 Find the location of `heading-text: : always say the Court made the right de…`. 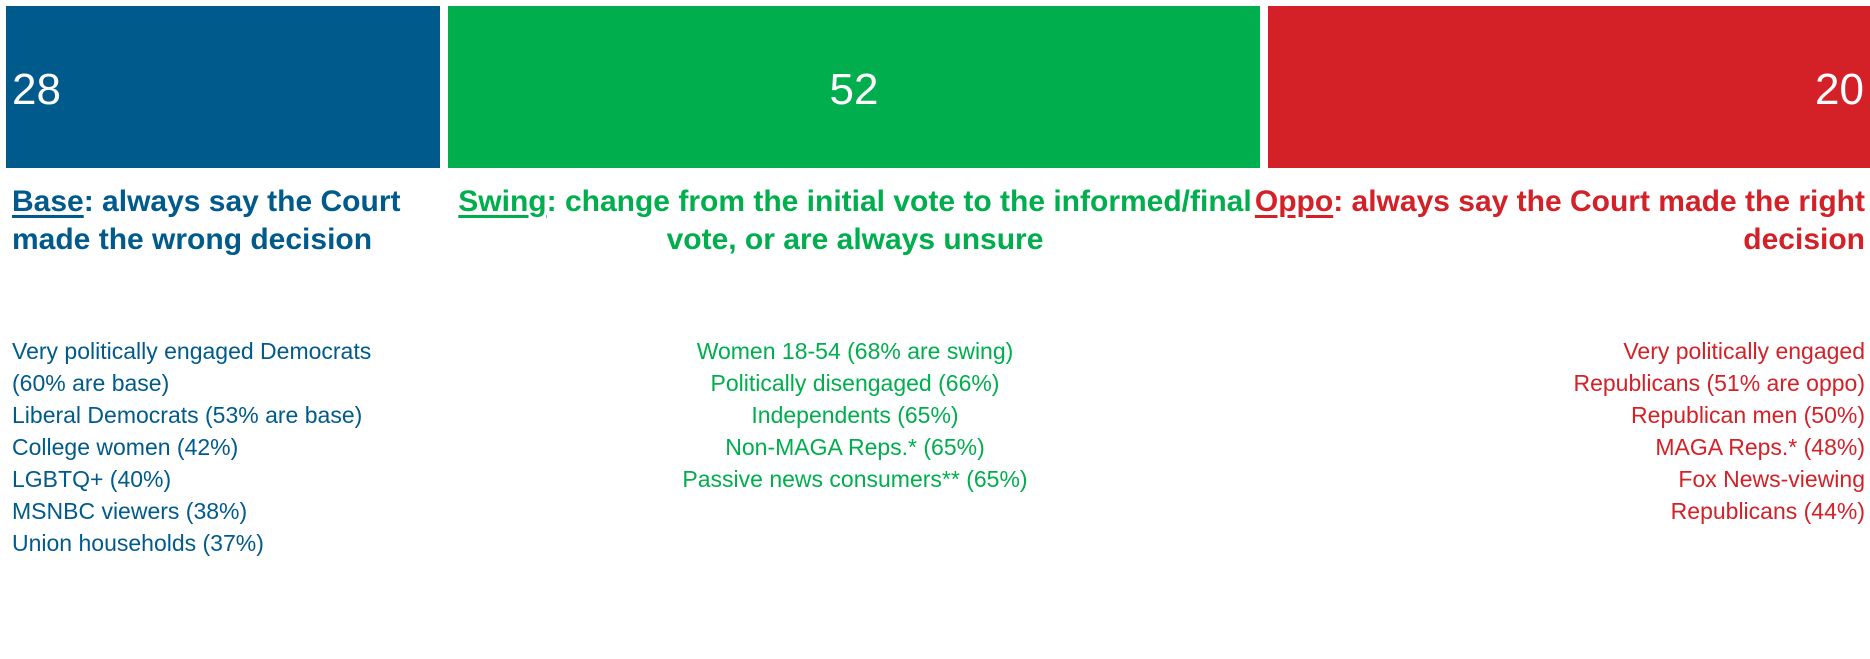

heading-text: : always say the Court made the right de… is located at coordinates (1599, 220).